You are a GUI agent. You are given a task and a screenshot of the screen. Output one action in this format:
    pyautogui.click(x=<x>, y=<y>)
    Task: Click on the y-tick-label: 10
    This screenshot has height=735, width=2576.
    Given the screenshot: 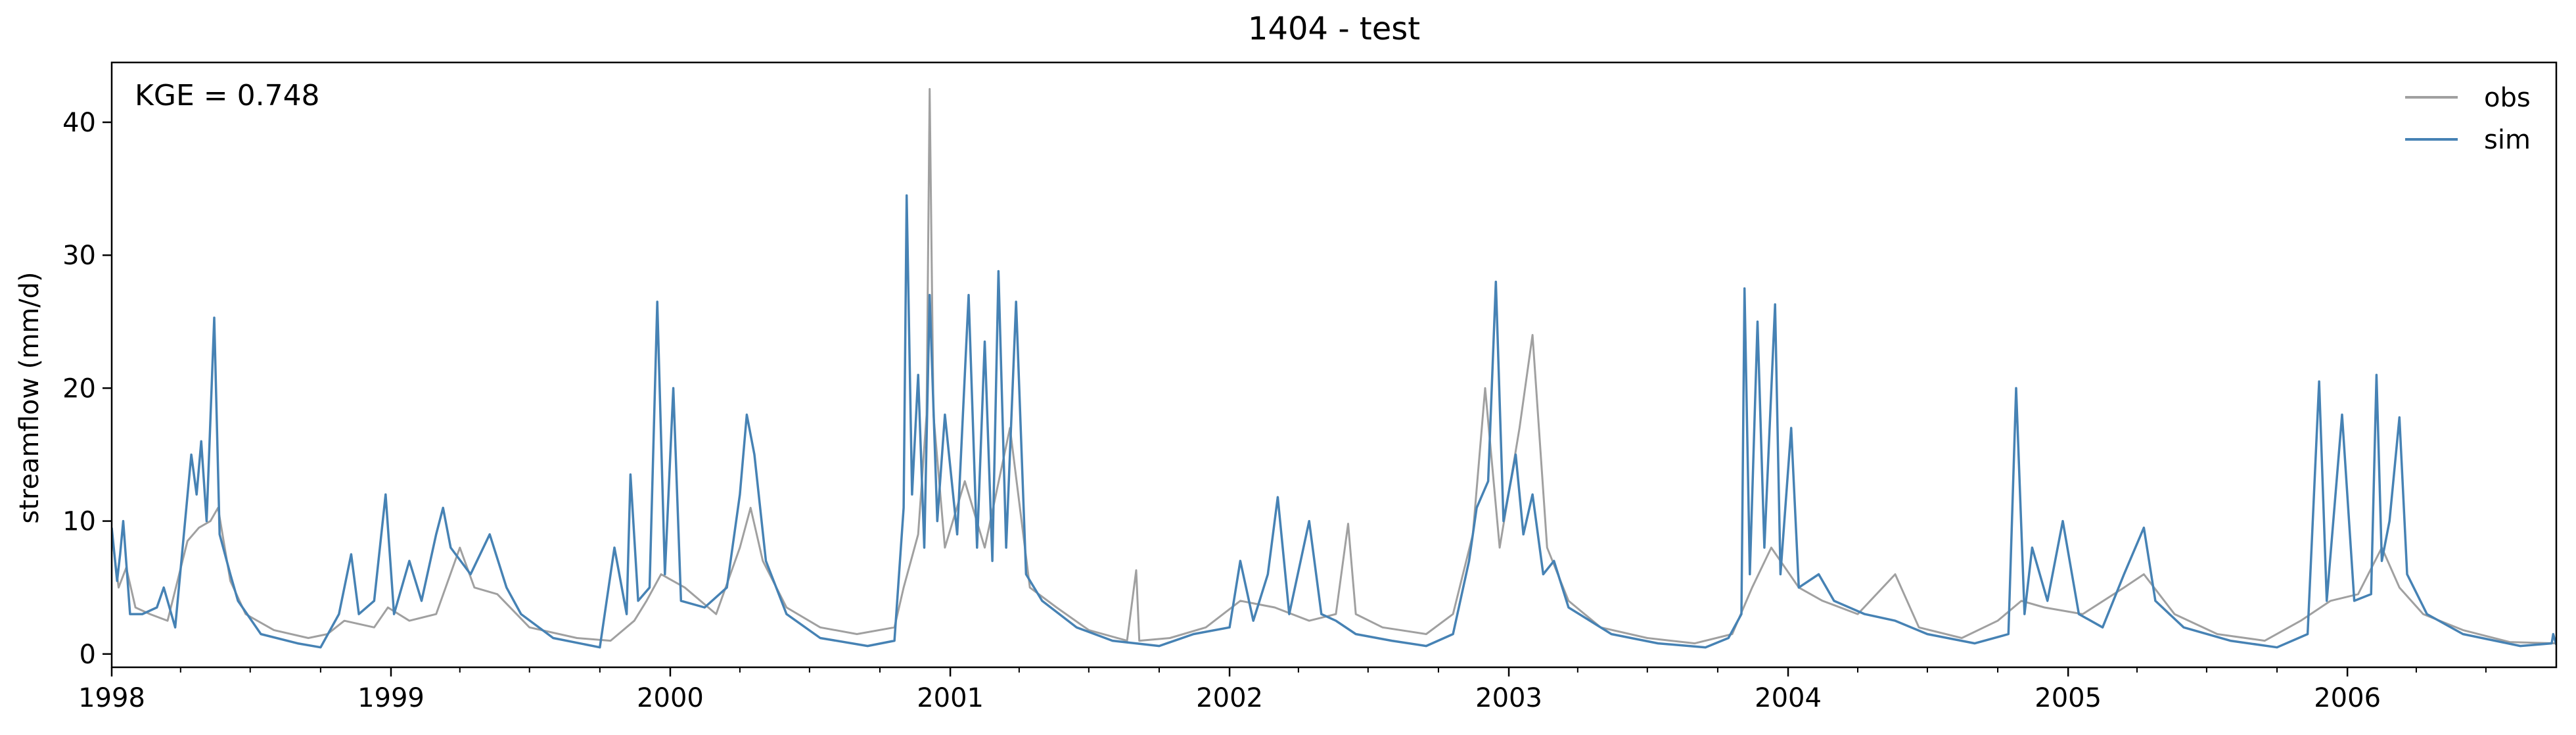 What is the action you would take?
    pyautogui.click(x=79, y=522)
    